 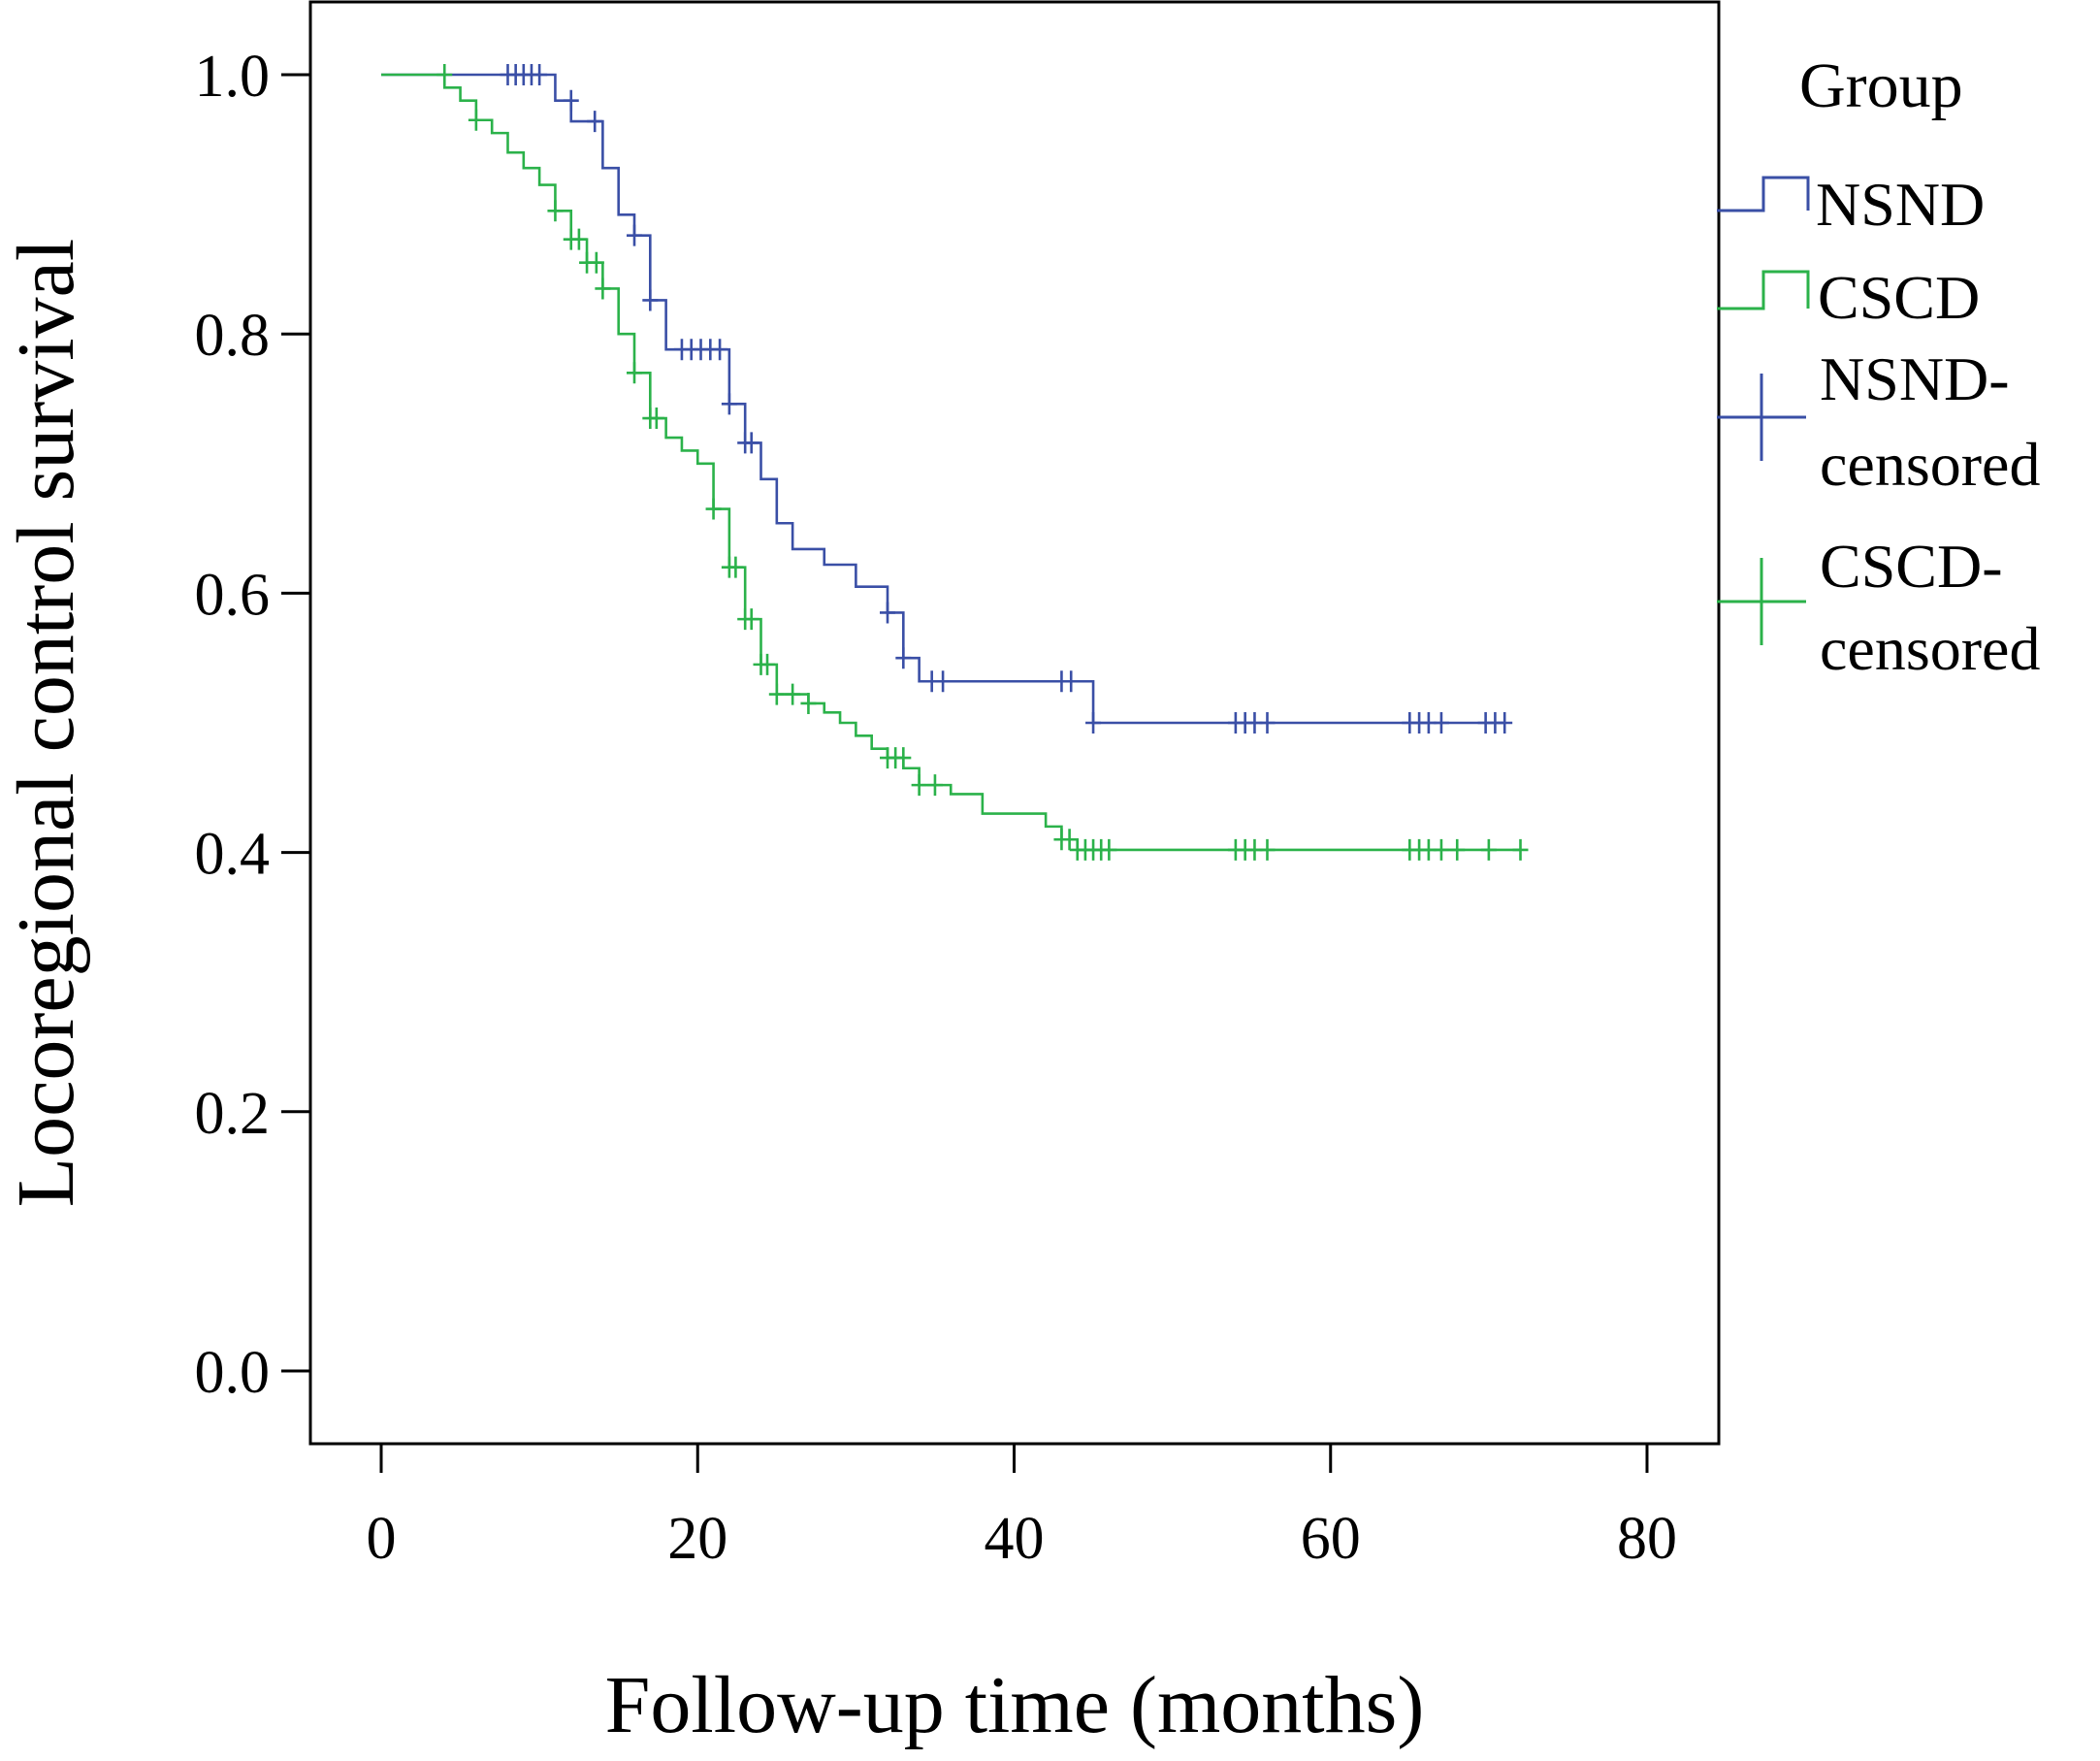 I want to click on legend-symbol-nsnd-censored, so click(x=1761, y=417).